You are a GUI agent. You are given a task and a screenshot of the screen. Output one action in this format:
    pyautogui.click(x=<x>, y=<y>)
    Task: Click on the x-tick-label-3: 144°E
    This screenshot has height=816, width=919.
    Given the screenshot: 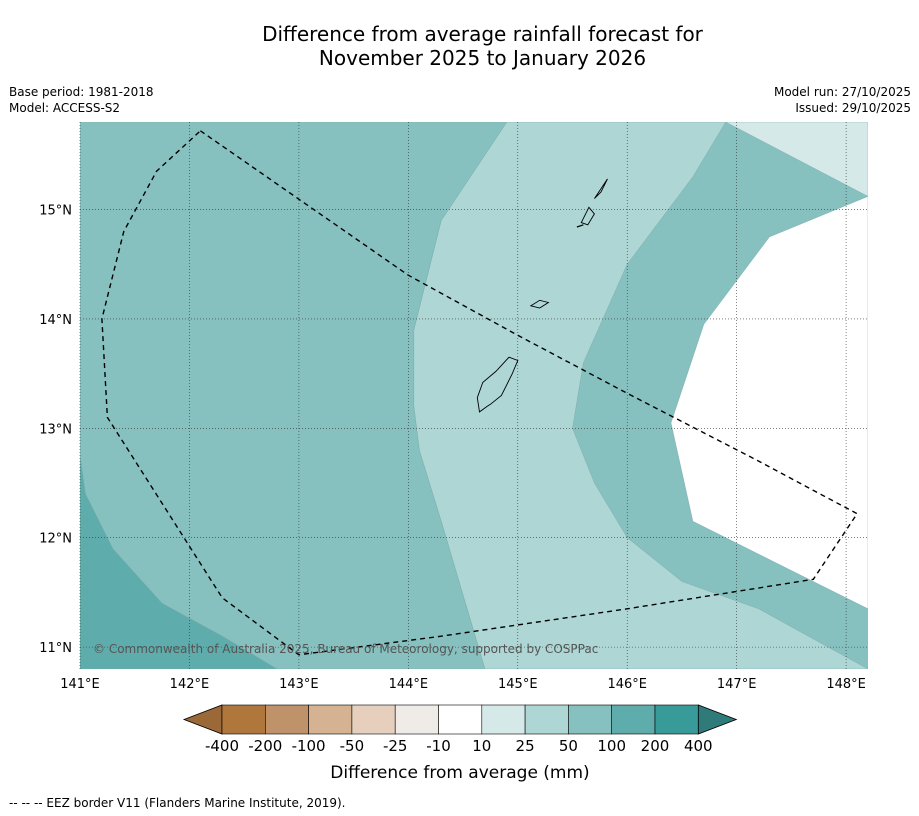 What is the action you would take?
    pyautogui.click(x=409, y=684)
    